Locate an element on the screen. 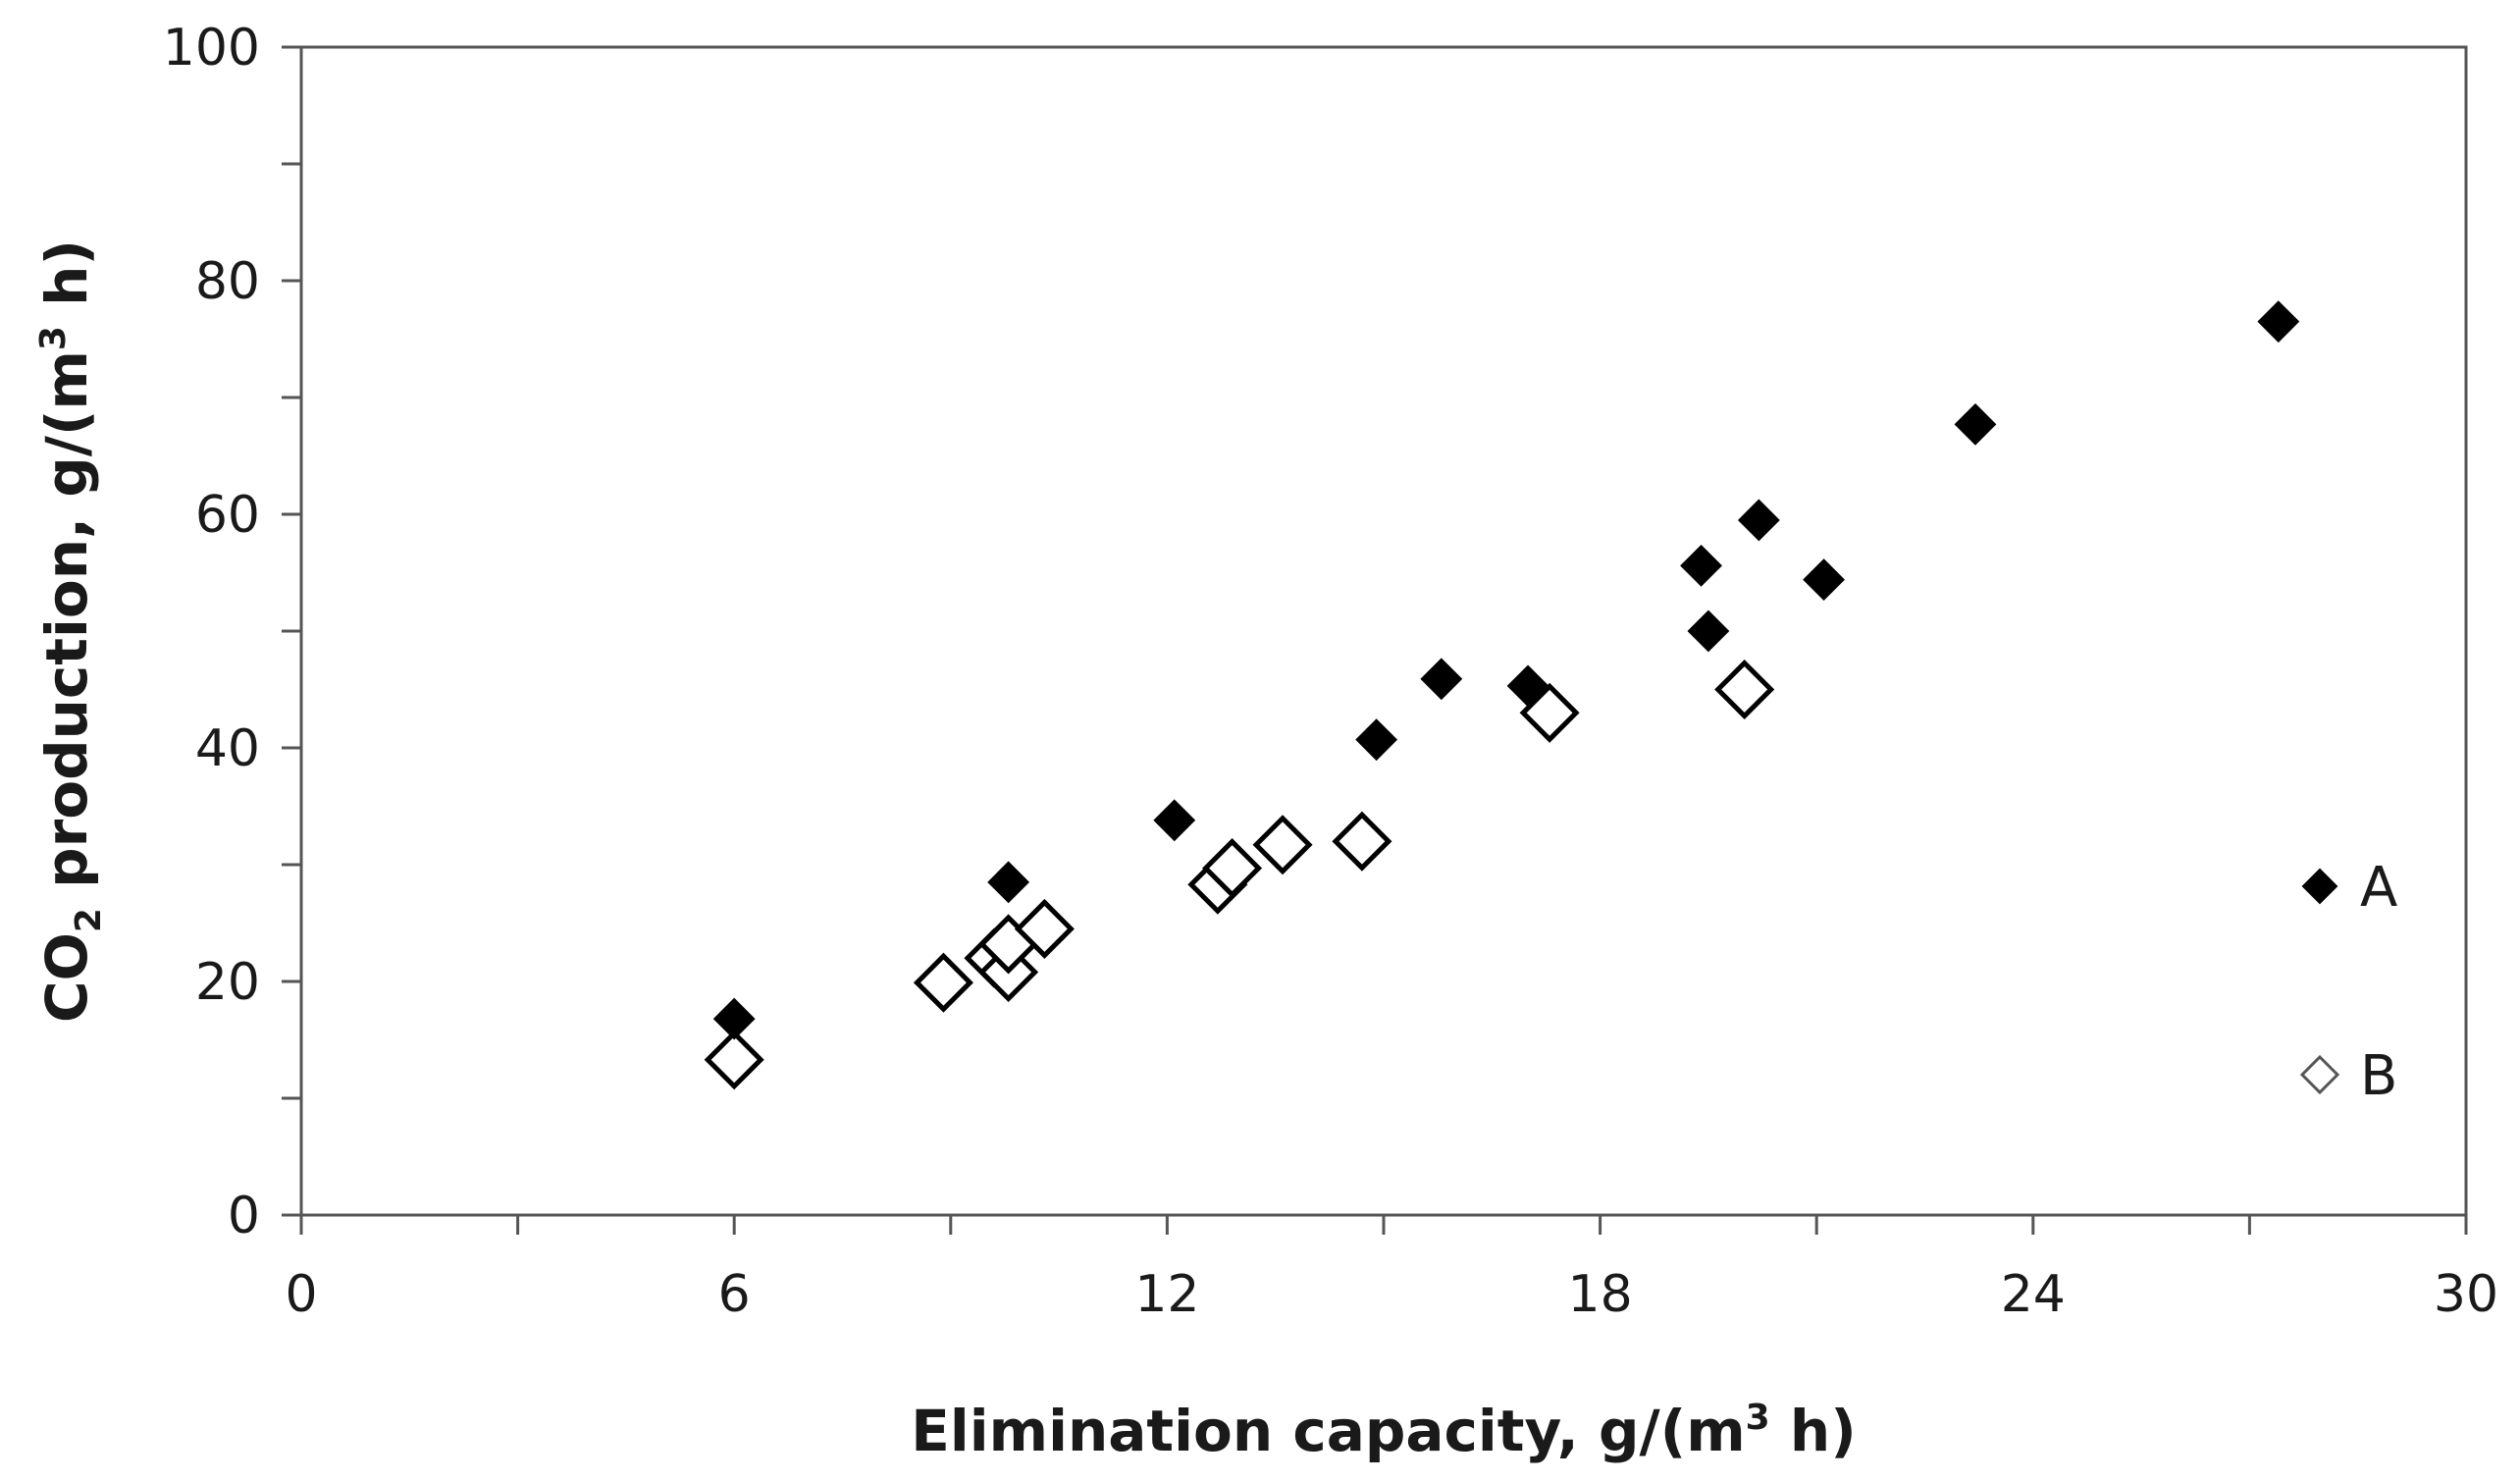  series-B is located at coordinates (1239, 874).